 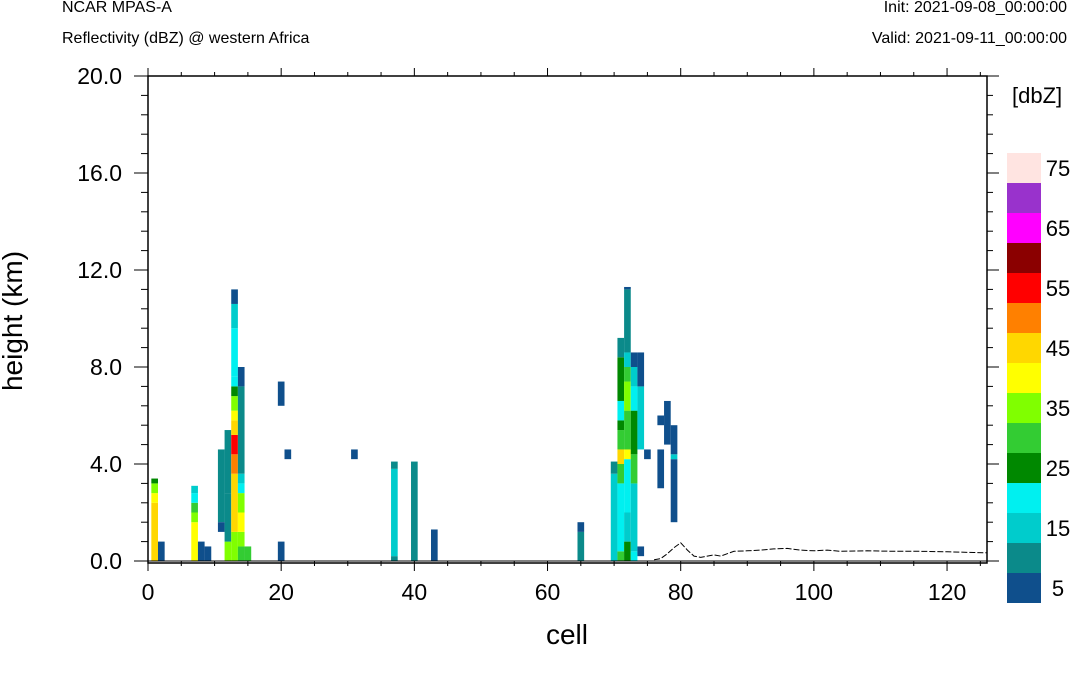 I want to click on y-tick-label: 4.0, so click(x=106, y=464).